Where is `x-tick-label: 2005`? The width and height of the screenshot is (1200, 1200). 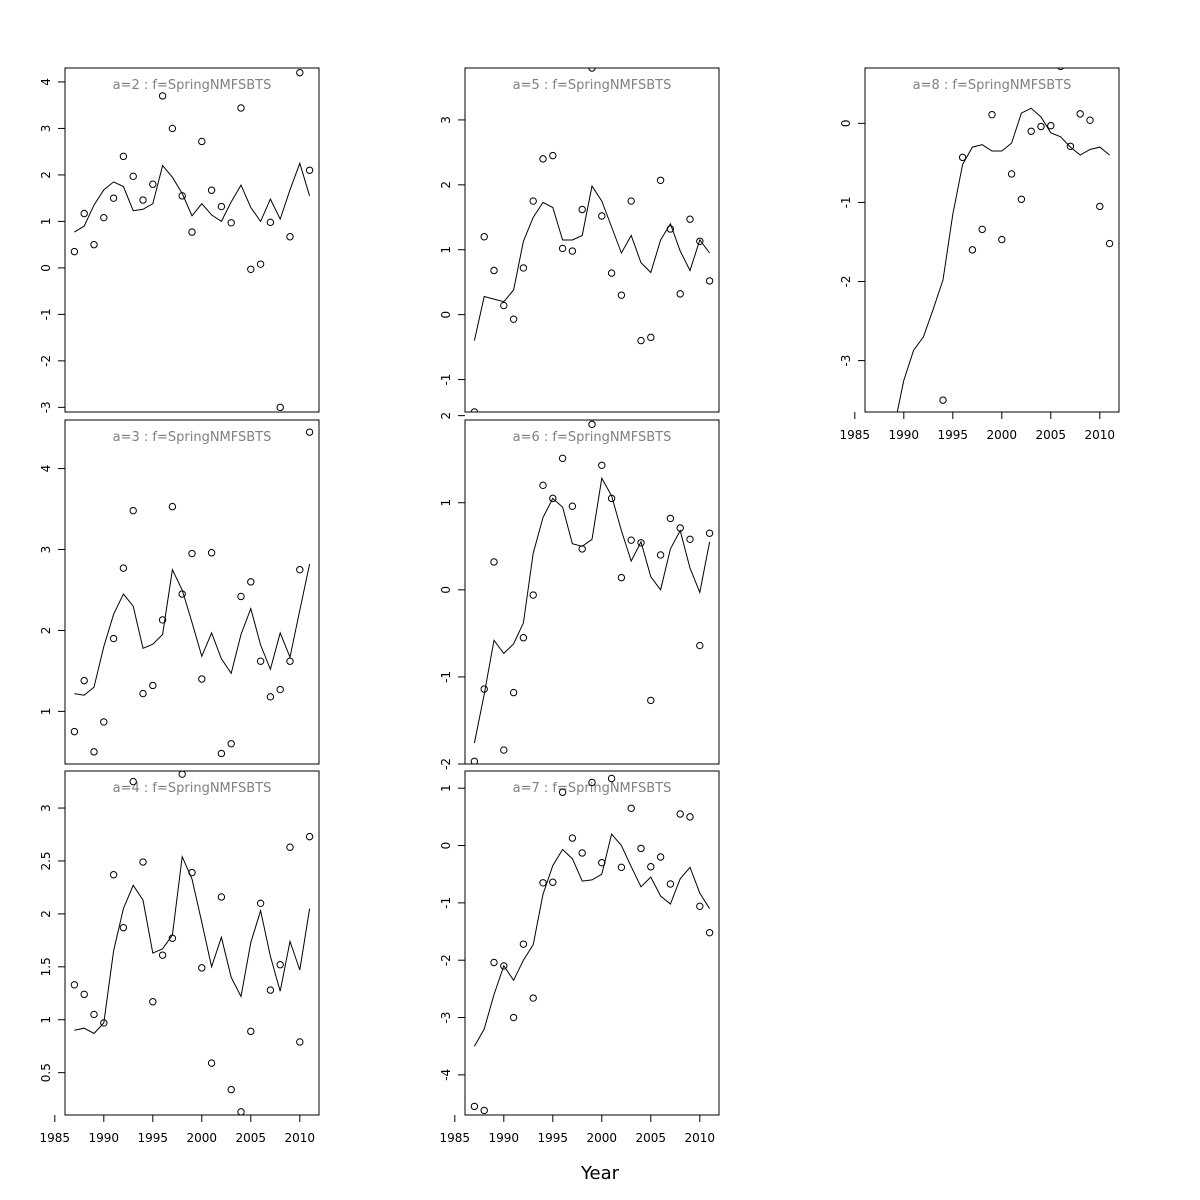
x-tick-label: 2005 is located at coordinates (1051, 435).